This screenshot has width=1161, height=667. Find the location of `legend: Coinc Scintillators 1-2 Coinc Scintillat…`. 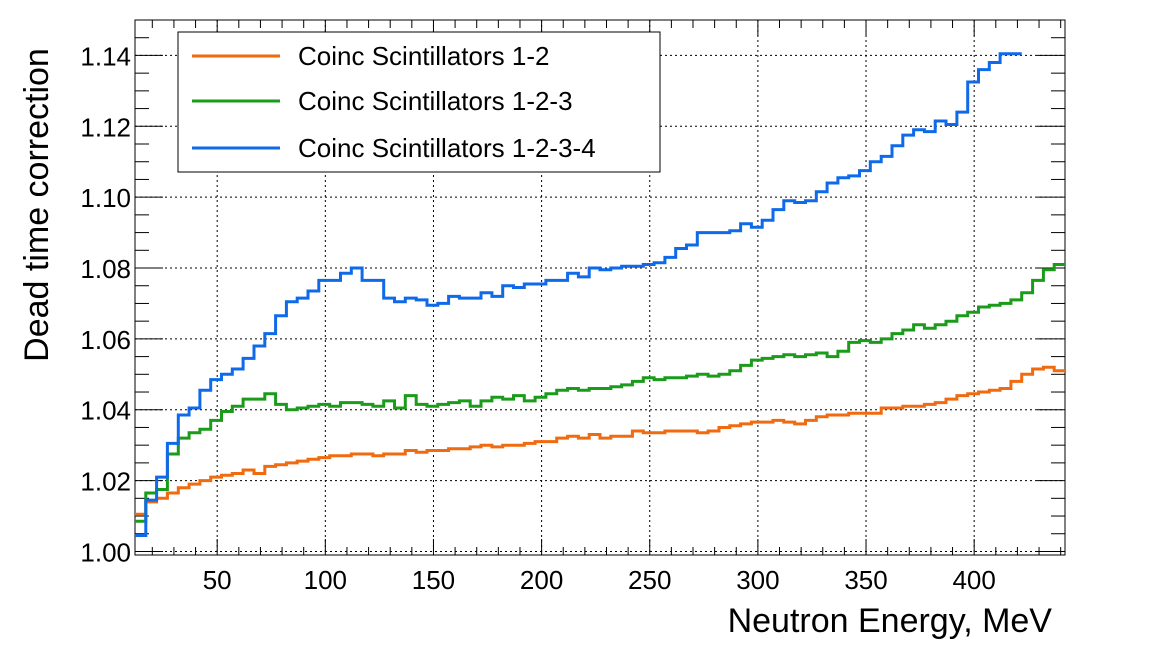

legend: Coinc Scintillators 1-2 Coinc Scintillat… is located at coordinates (419, 102).